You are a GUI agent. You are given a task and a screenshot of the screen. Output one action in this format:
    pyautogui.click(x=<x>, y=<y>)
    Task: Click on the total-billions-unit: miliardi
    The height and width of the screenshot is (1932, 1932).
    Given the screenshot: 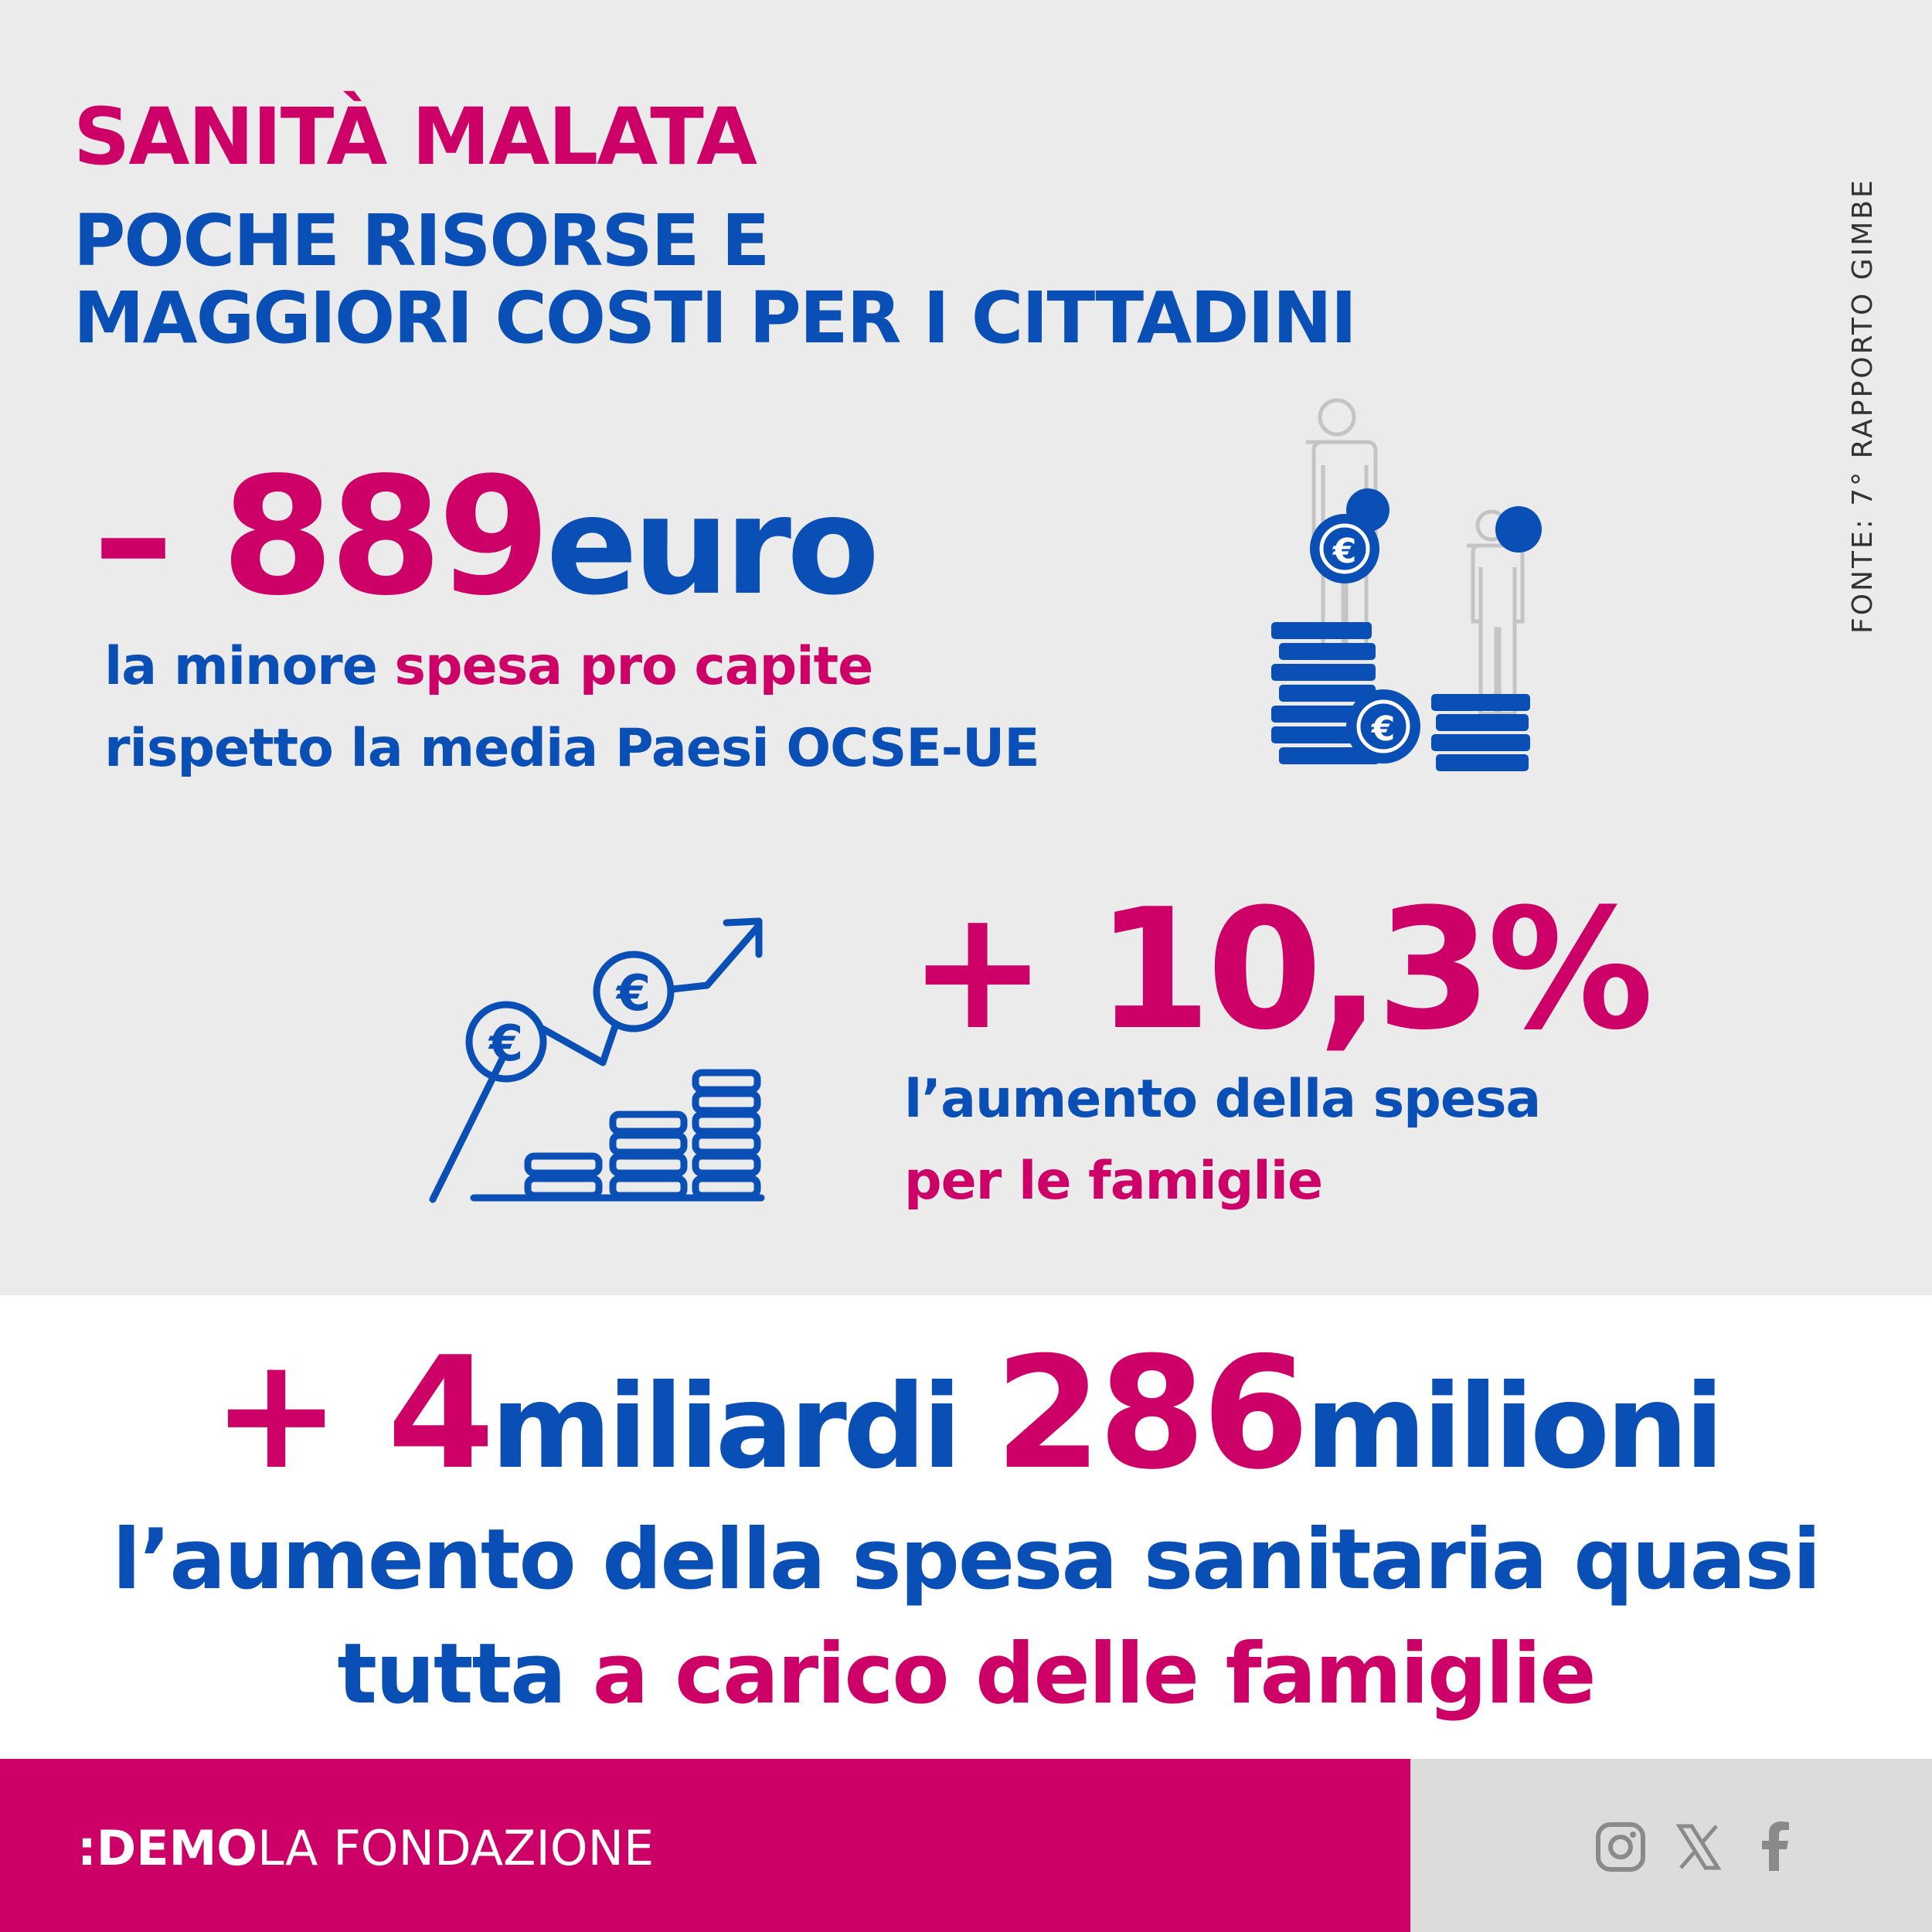 What is the action you would take?
    pyautogui.click(x=743, y=1427)
    